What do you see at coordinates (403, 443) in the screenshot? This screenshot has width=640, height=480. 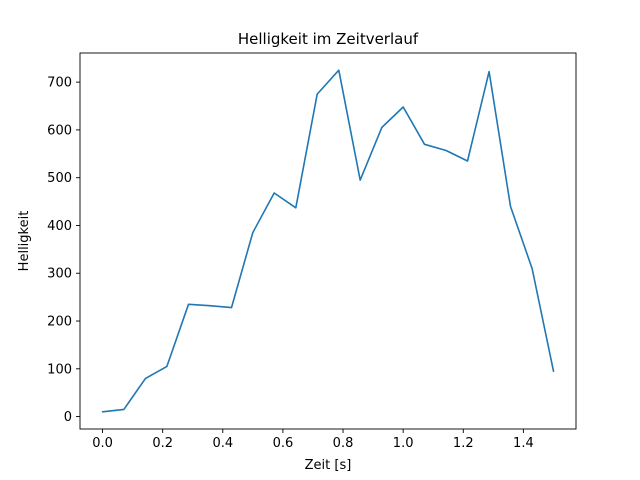 I see `x-tick-label: 1.0` at bounding box center [403, 443].